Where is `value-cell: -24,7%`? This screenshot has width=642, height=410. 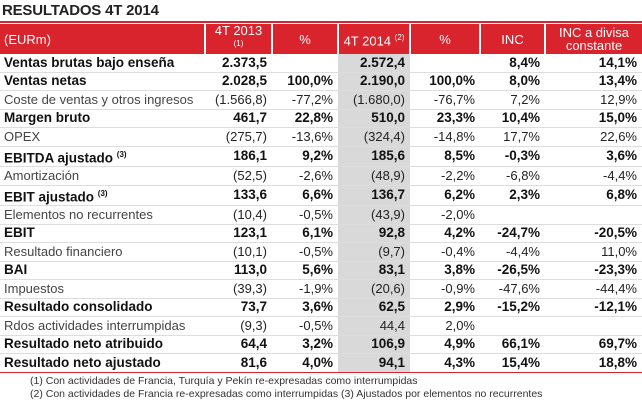 value-cell: -24,7% is located at coordinates (512, 233).